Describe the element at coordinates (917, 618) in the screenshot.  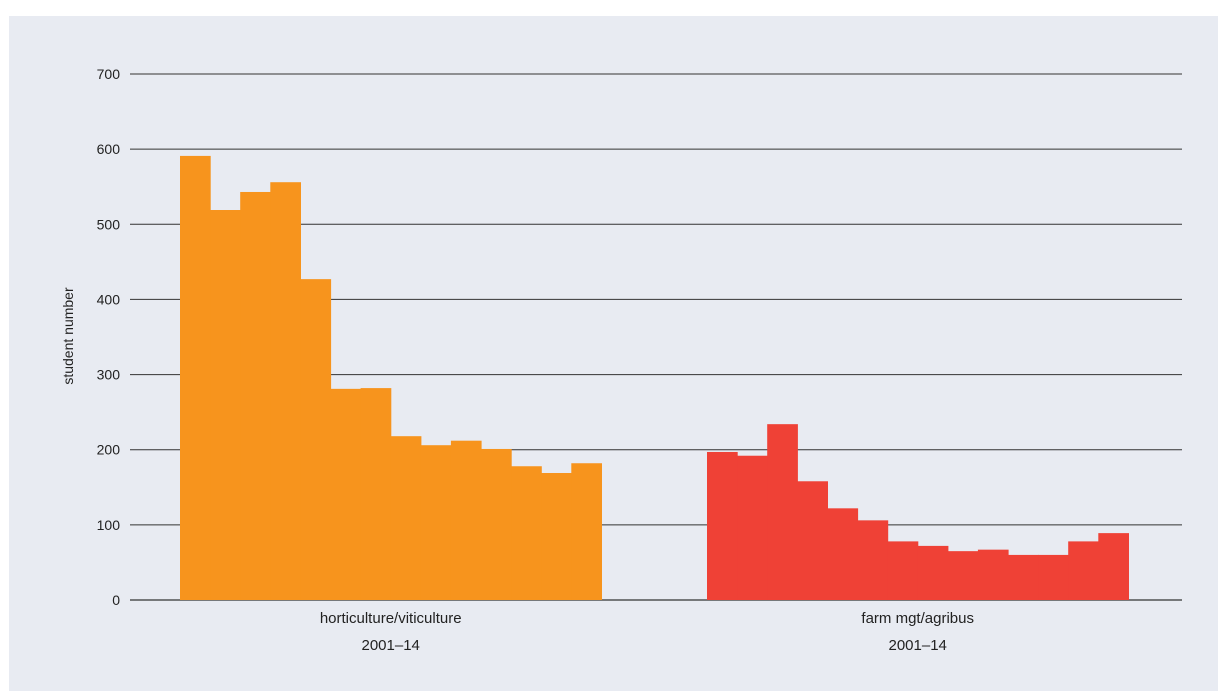
I see `category-label: farm mgt/agribus` at that location.